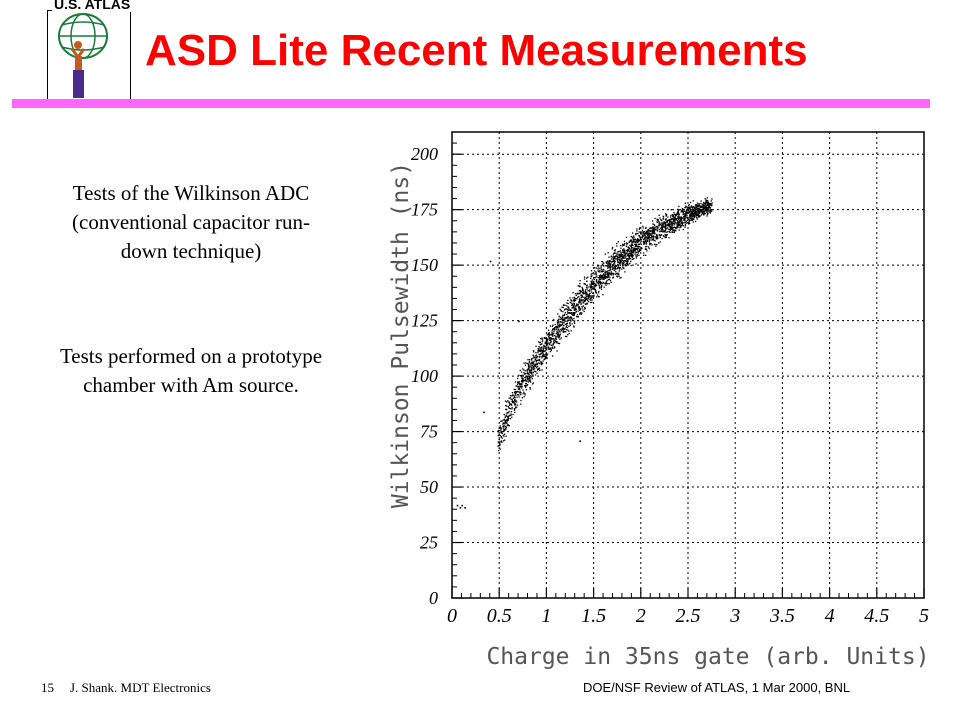  I want to click on footer-event: DOE/NSF Review of ATLAS, 1 Mar 2000, BNL, so click(717, 687).